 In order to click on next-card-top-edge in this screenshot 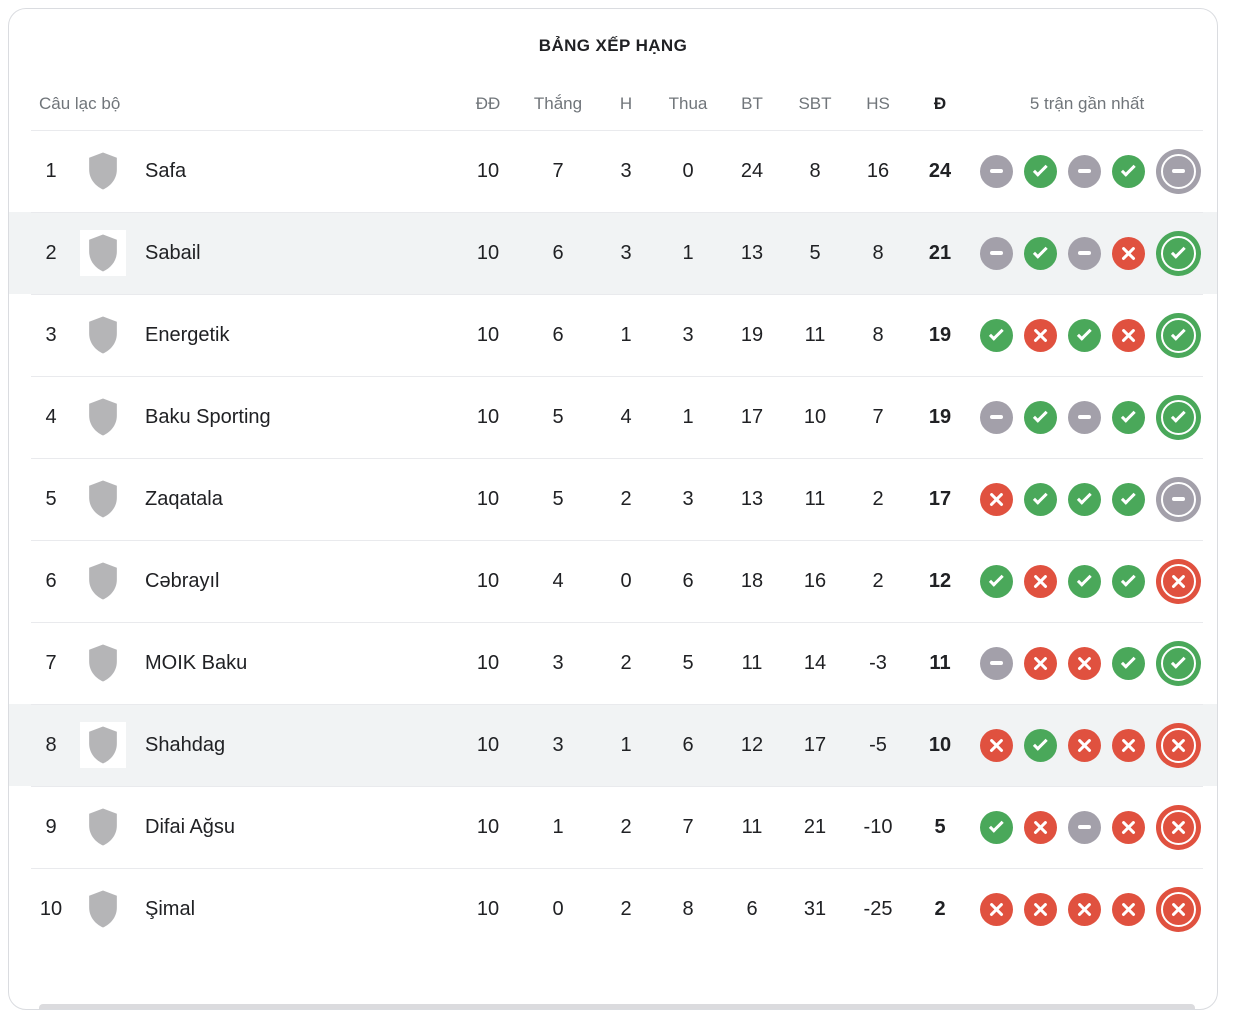, I will do `click(617, 1006)`.